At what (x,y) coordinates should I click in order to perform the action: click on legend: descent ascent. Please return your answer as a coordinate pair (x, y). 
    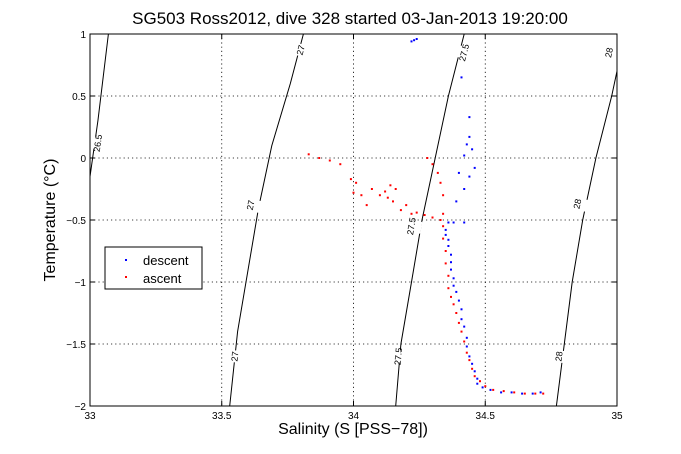
    Looking at the image, I should click on (153, 268).